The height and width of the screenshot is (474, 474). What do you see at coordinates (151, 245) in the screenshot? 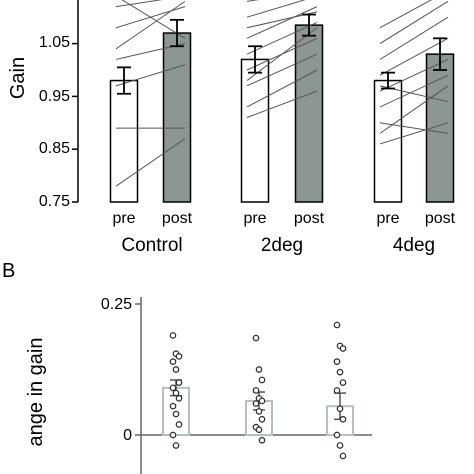
I see `panel-a-condition-label-control: Control` at bounding box center [151, 245].